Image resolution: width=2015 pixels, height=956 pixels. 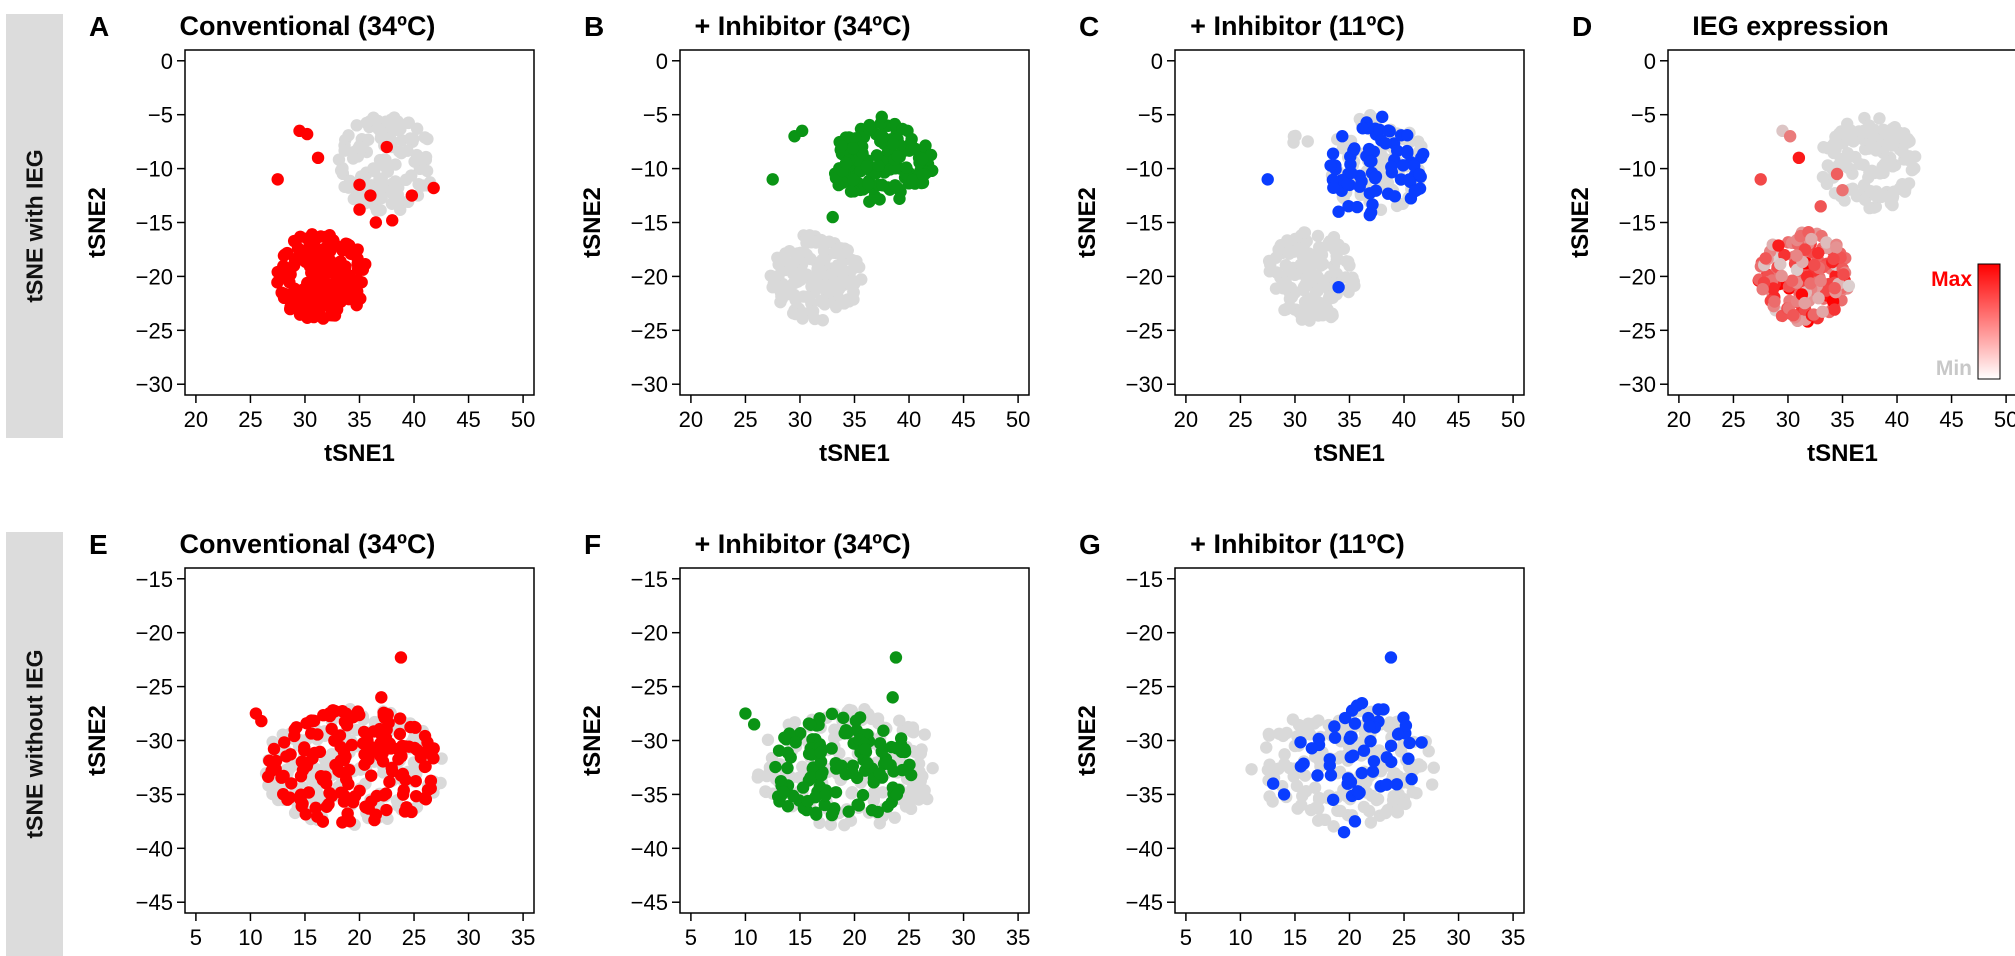 What do you see at coordinates (1580, 222) in the screenshot?
I see `y-axis-label: tSNE2` at bounding box center [1580, 222].